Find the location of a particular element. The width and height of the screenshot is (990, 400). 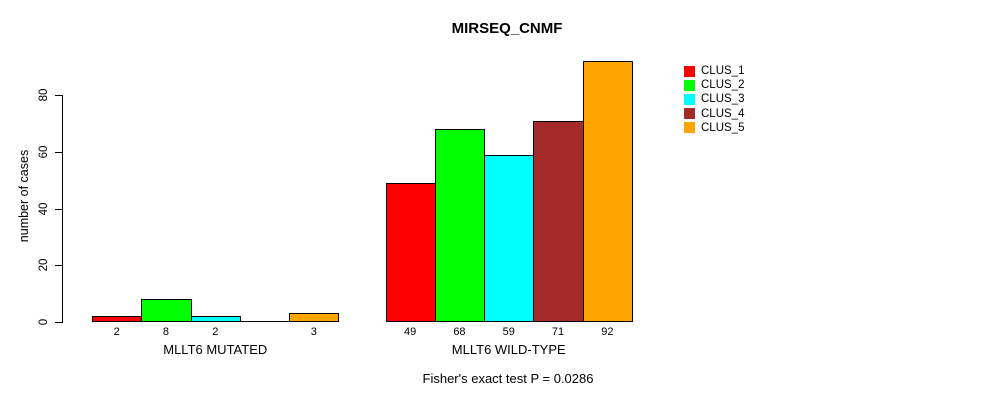

bar-value-label: 8 is located at coordinates (165, 332).